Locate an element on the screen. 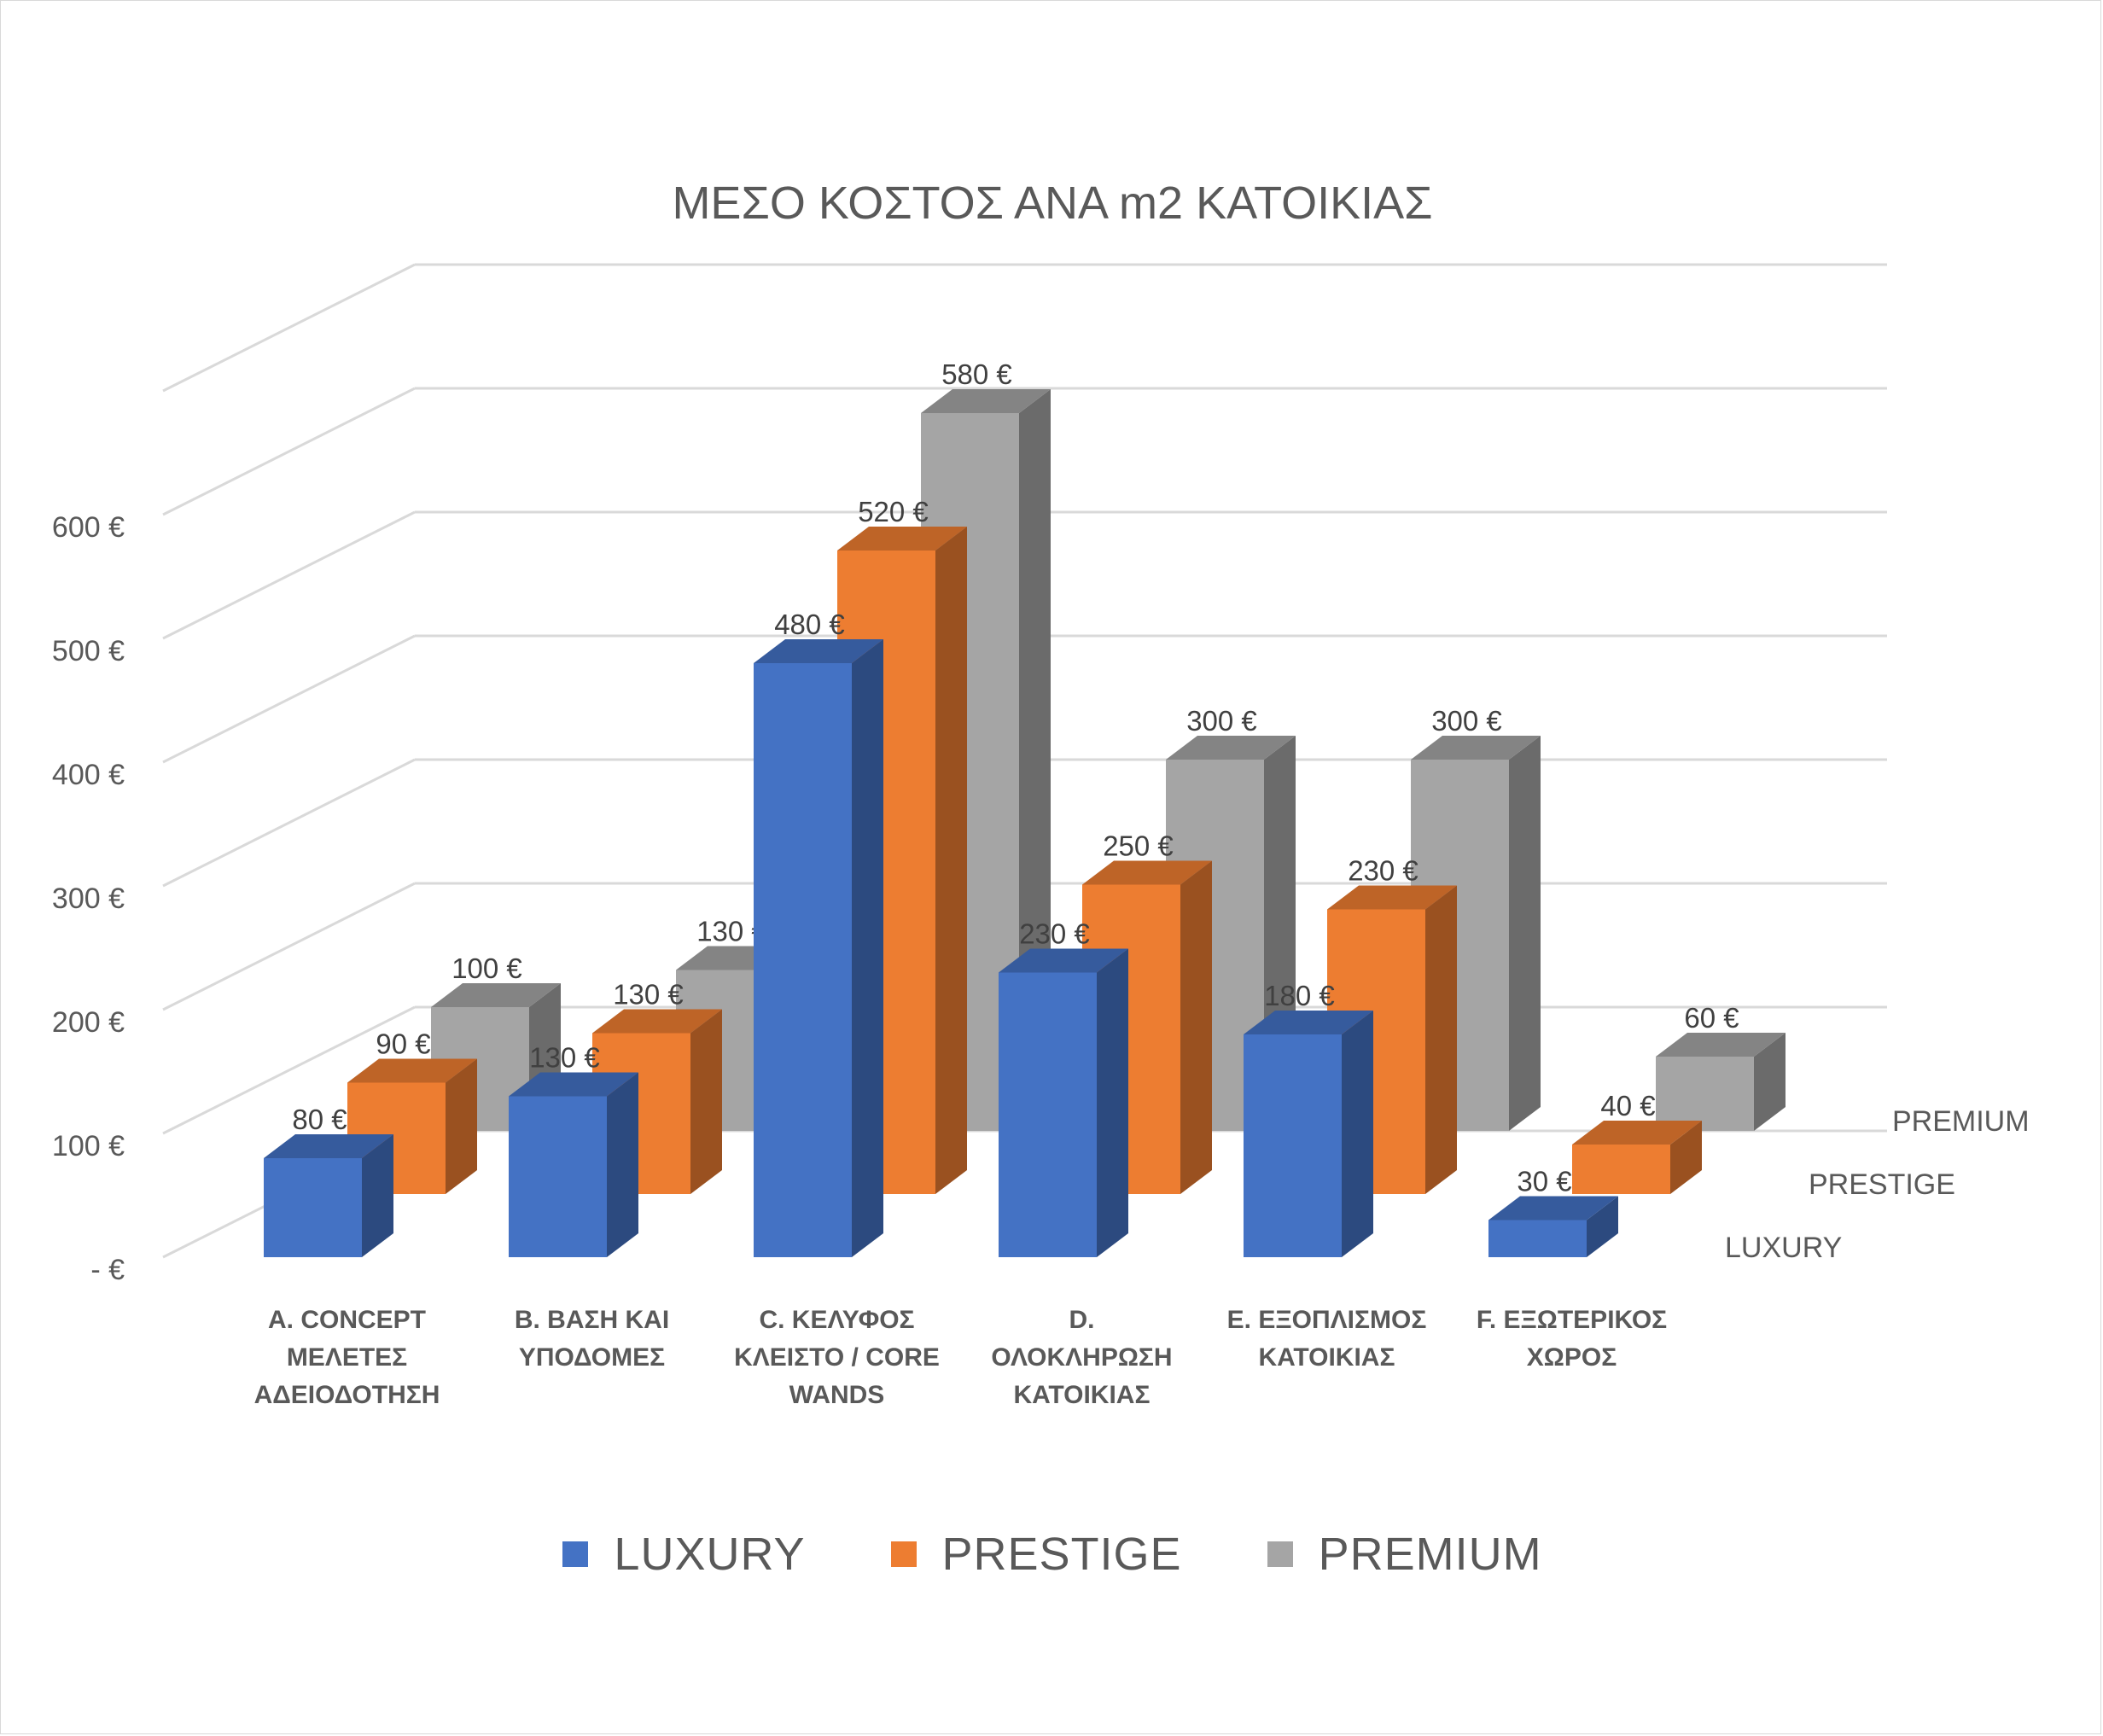 The width and height of the screenshot is (2103, 1736). data-label-prestige: 130 € is located at coordinates (648, 995).